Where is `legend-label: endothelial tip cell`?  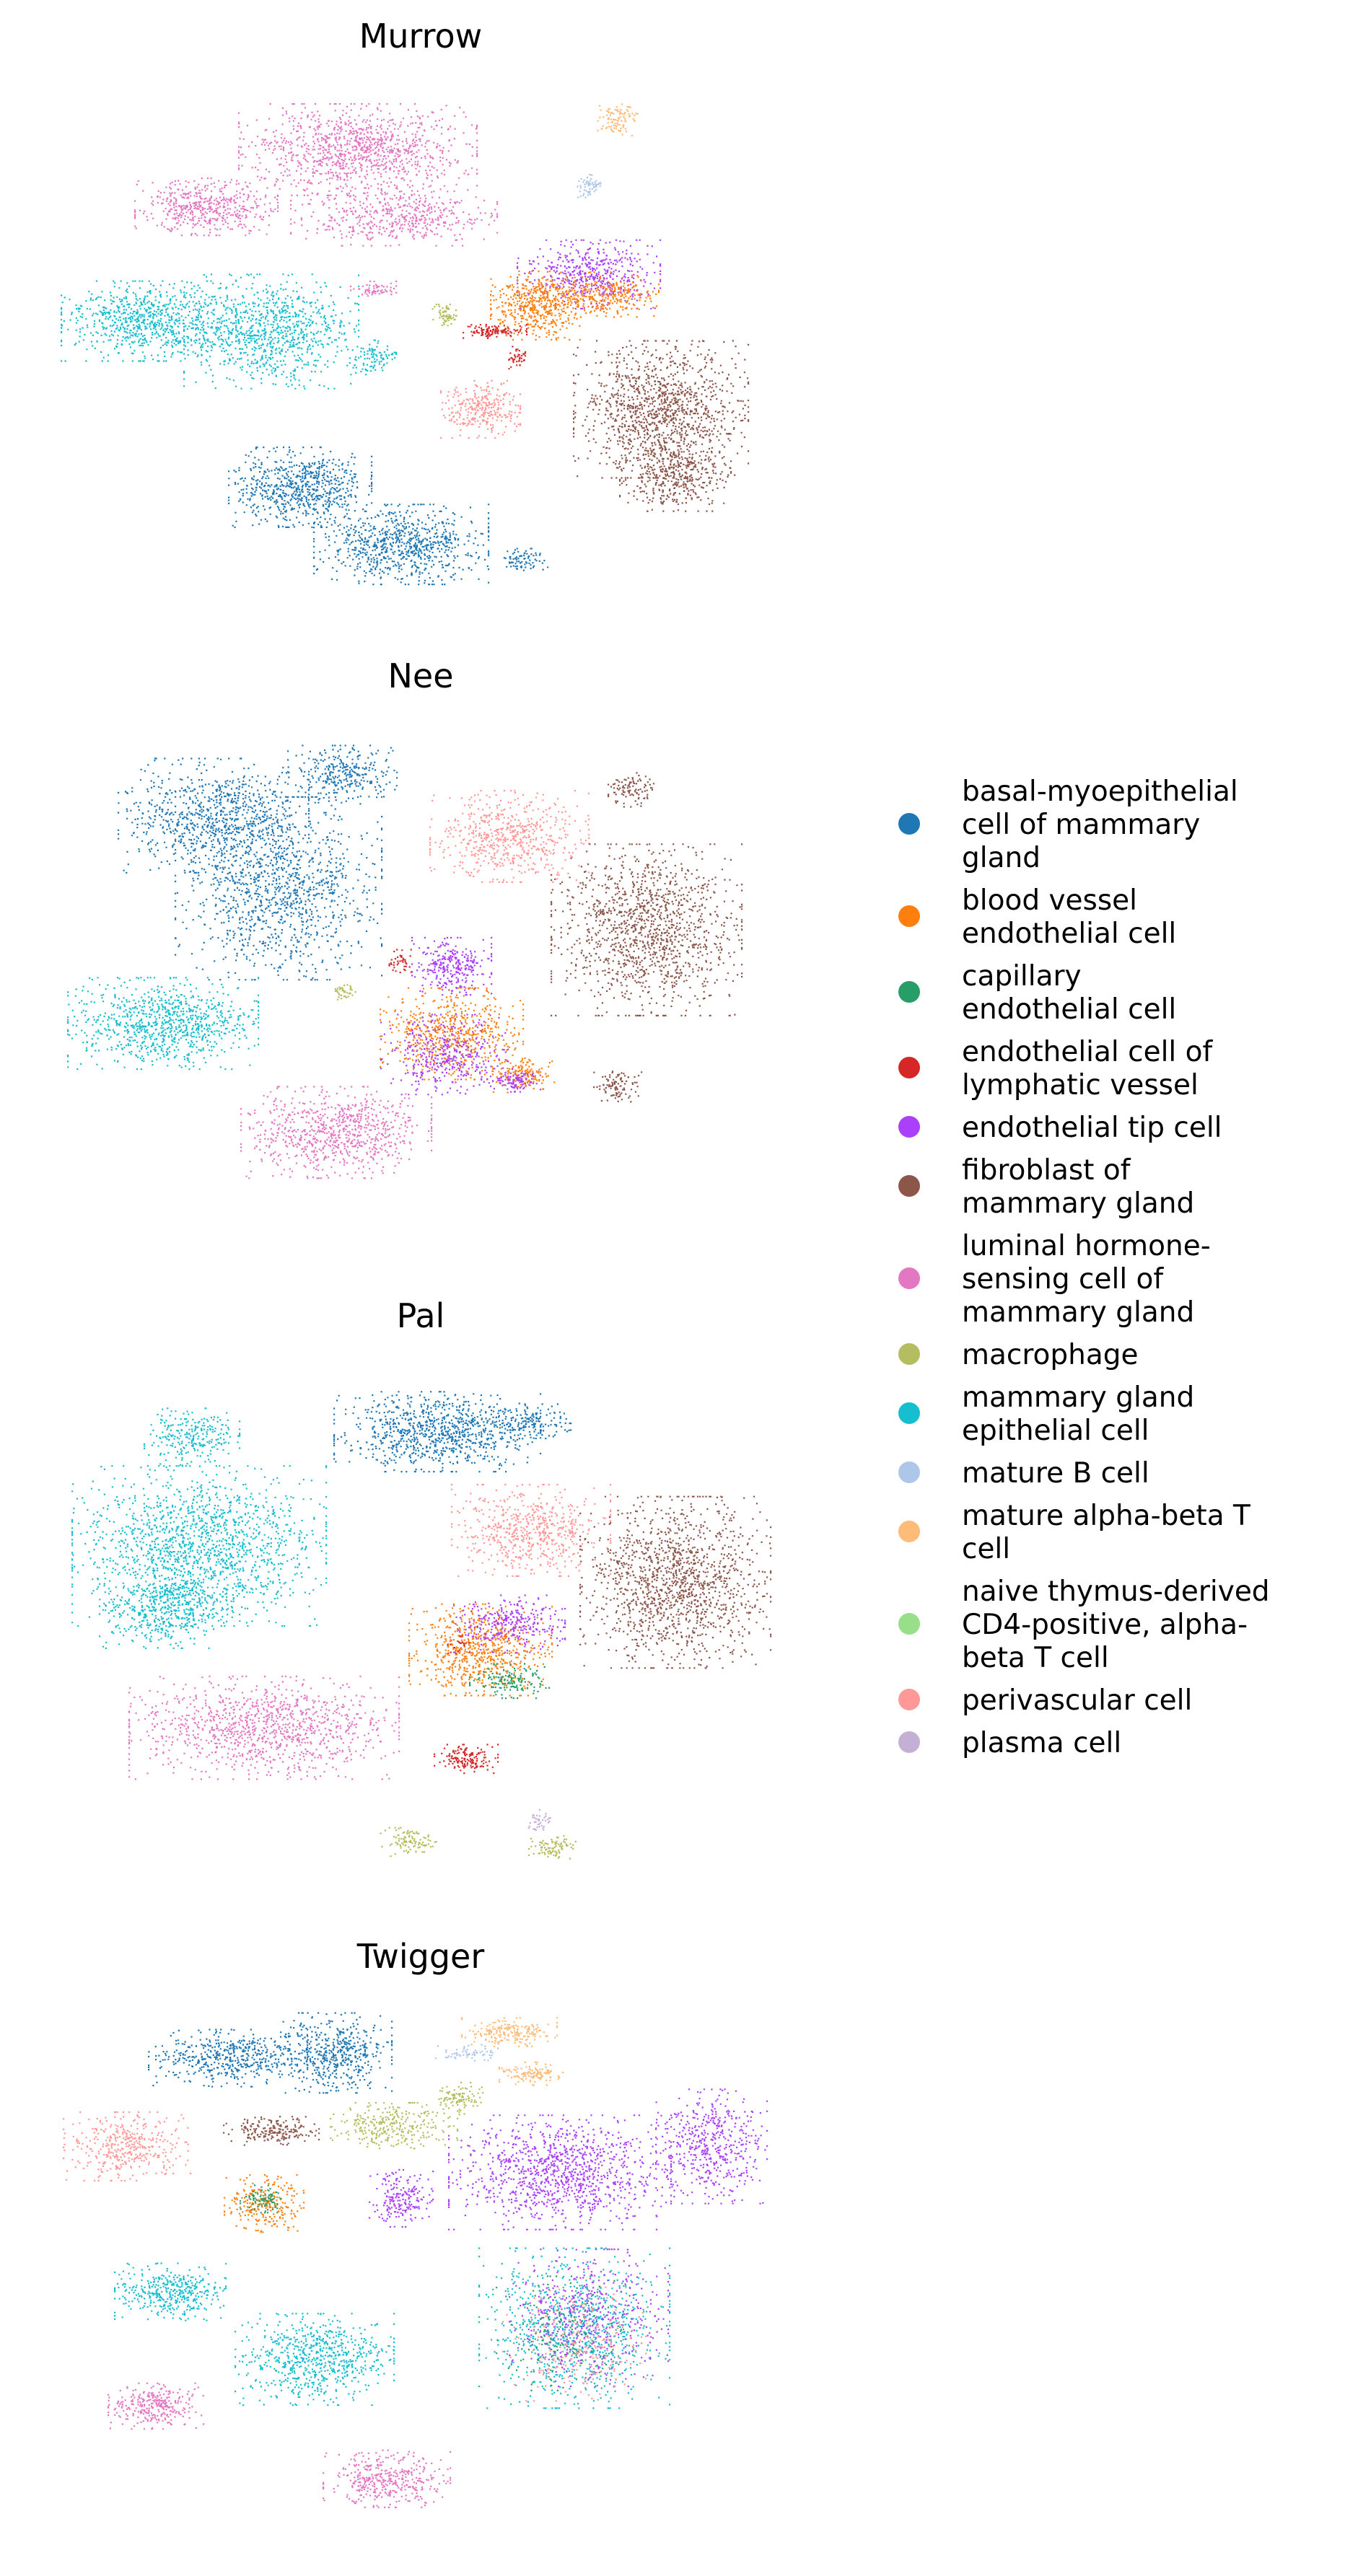
legend-label: endothelial tip cell is located at coordinates (1092, 1128).